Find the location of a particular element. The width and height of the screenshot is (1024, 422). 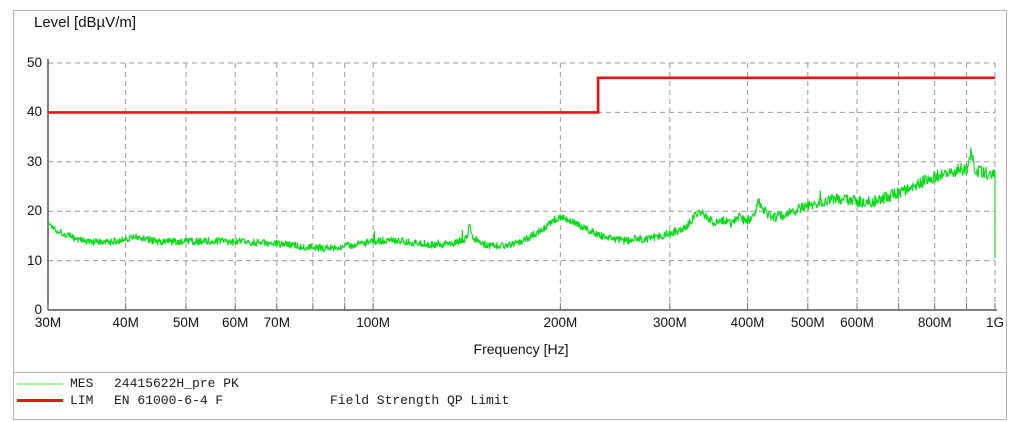

legend-separator is located at coordinates (510, 372).